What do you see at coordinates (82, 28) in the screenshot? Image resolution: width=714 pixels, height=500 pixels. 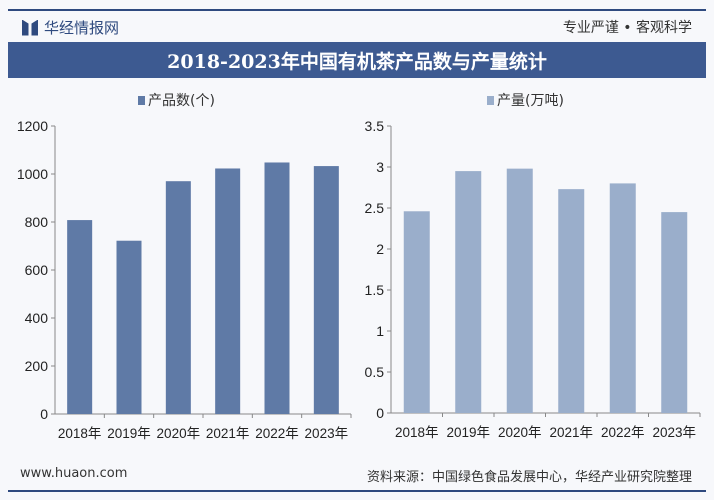 I see `brand-name: 华经情报网` at bounding box center [82, 28].